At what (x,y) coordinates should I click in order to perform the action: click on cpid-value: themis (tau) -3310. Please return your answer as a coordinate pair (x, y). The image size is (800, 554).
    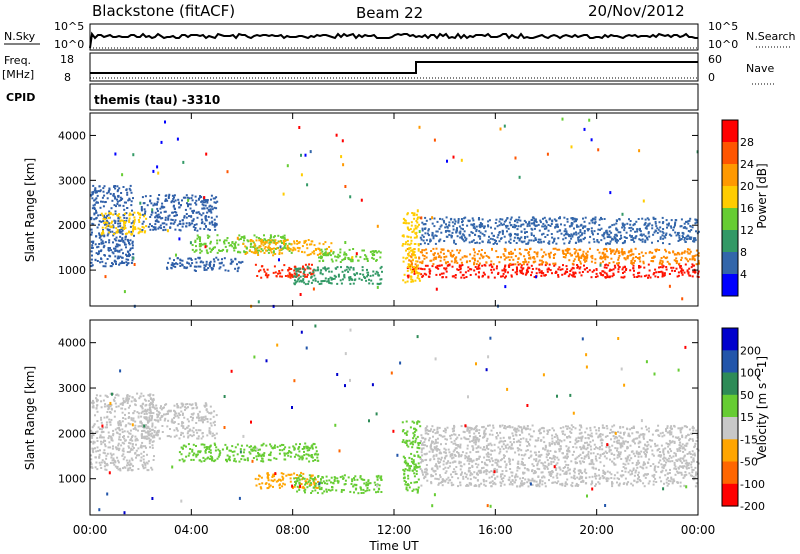
    Looking at the image, I should click on (157, 100).